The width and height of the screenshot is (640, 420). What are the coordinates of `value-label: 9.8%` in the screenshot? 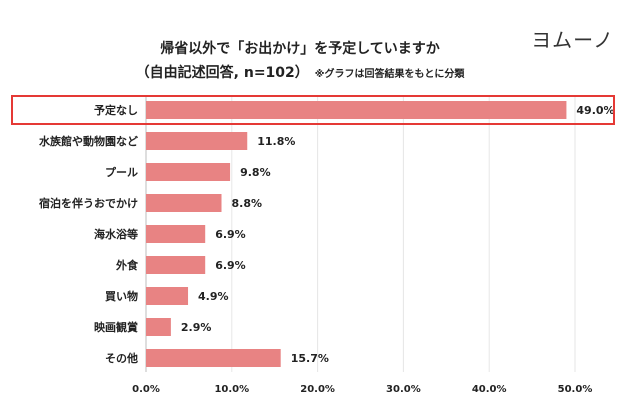 It's located at (255, 172).